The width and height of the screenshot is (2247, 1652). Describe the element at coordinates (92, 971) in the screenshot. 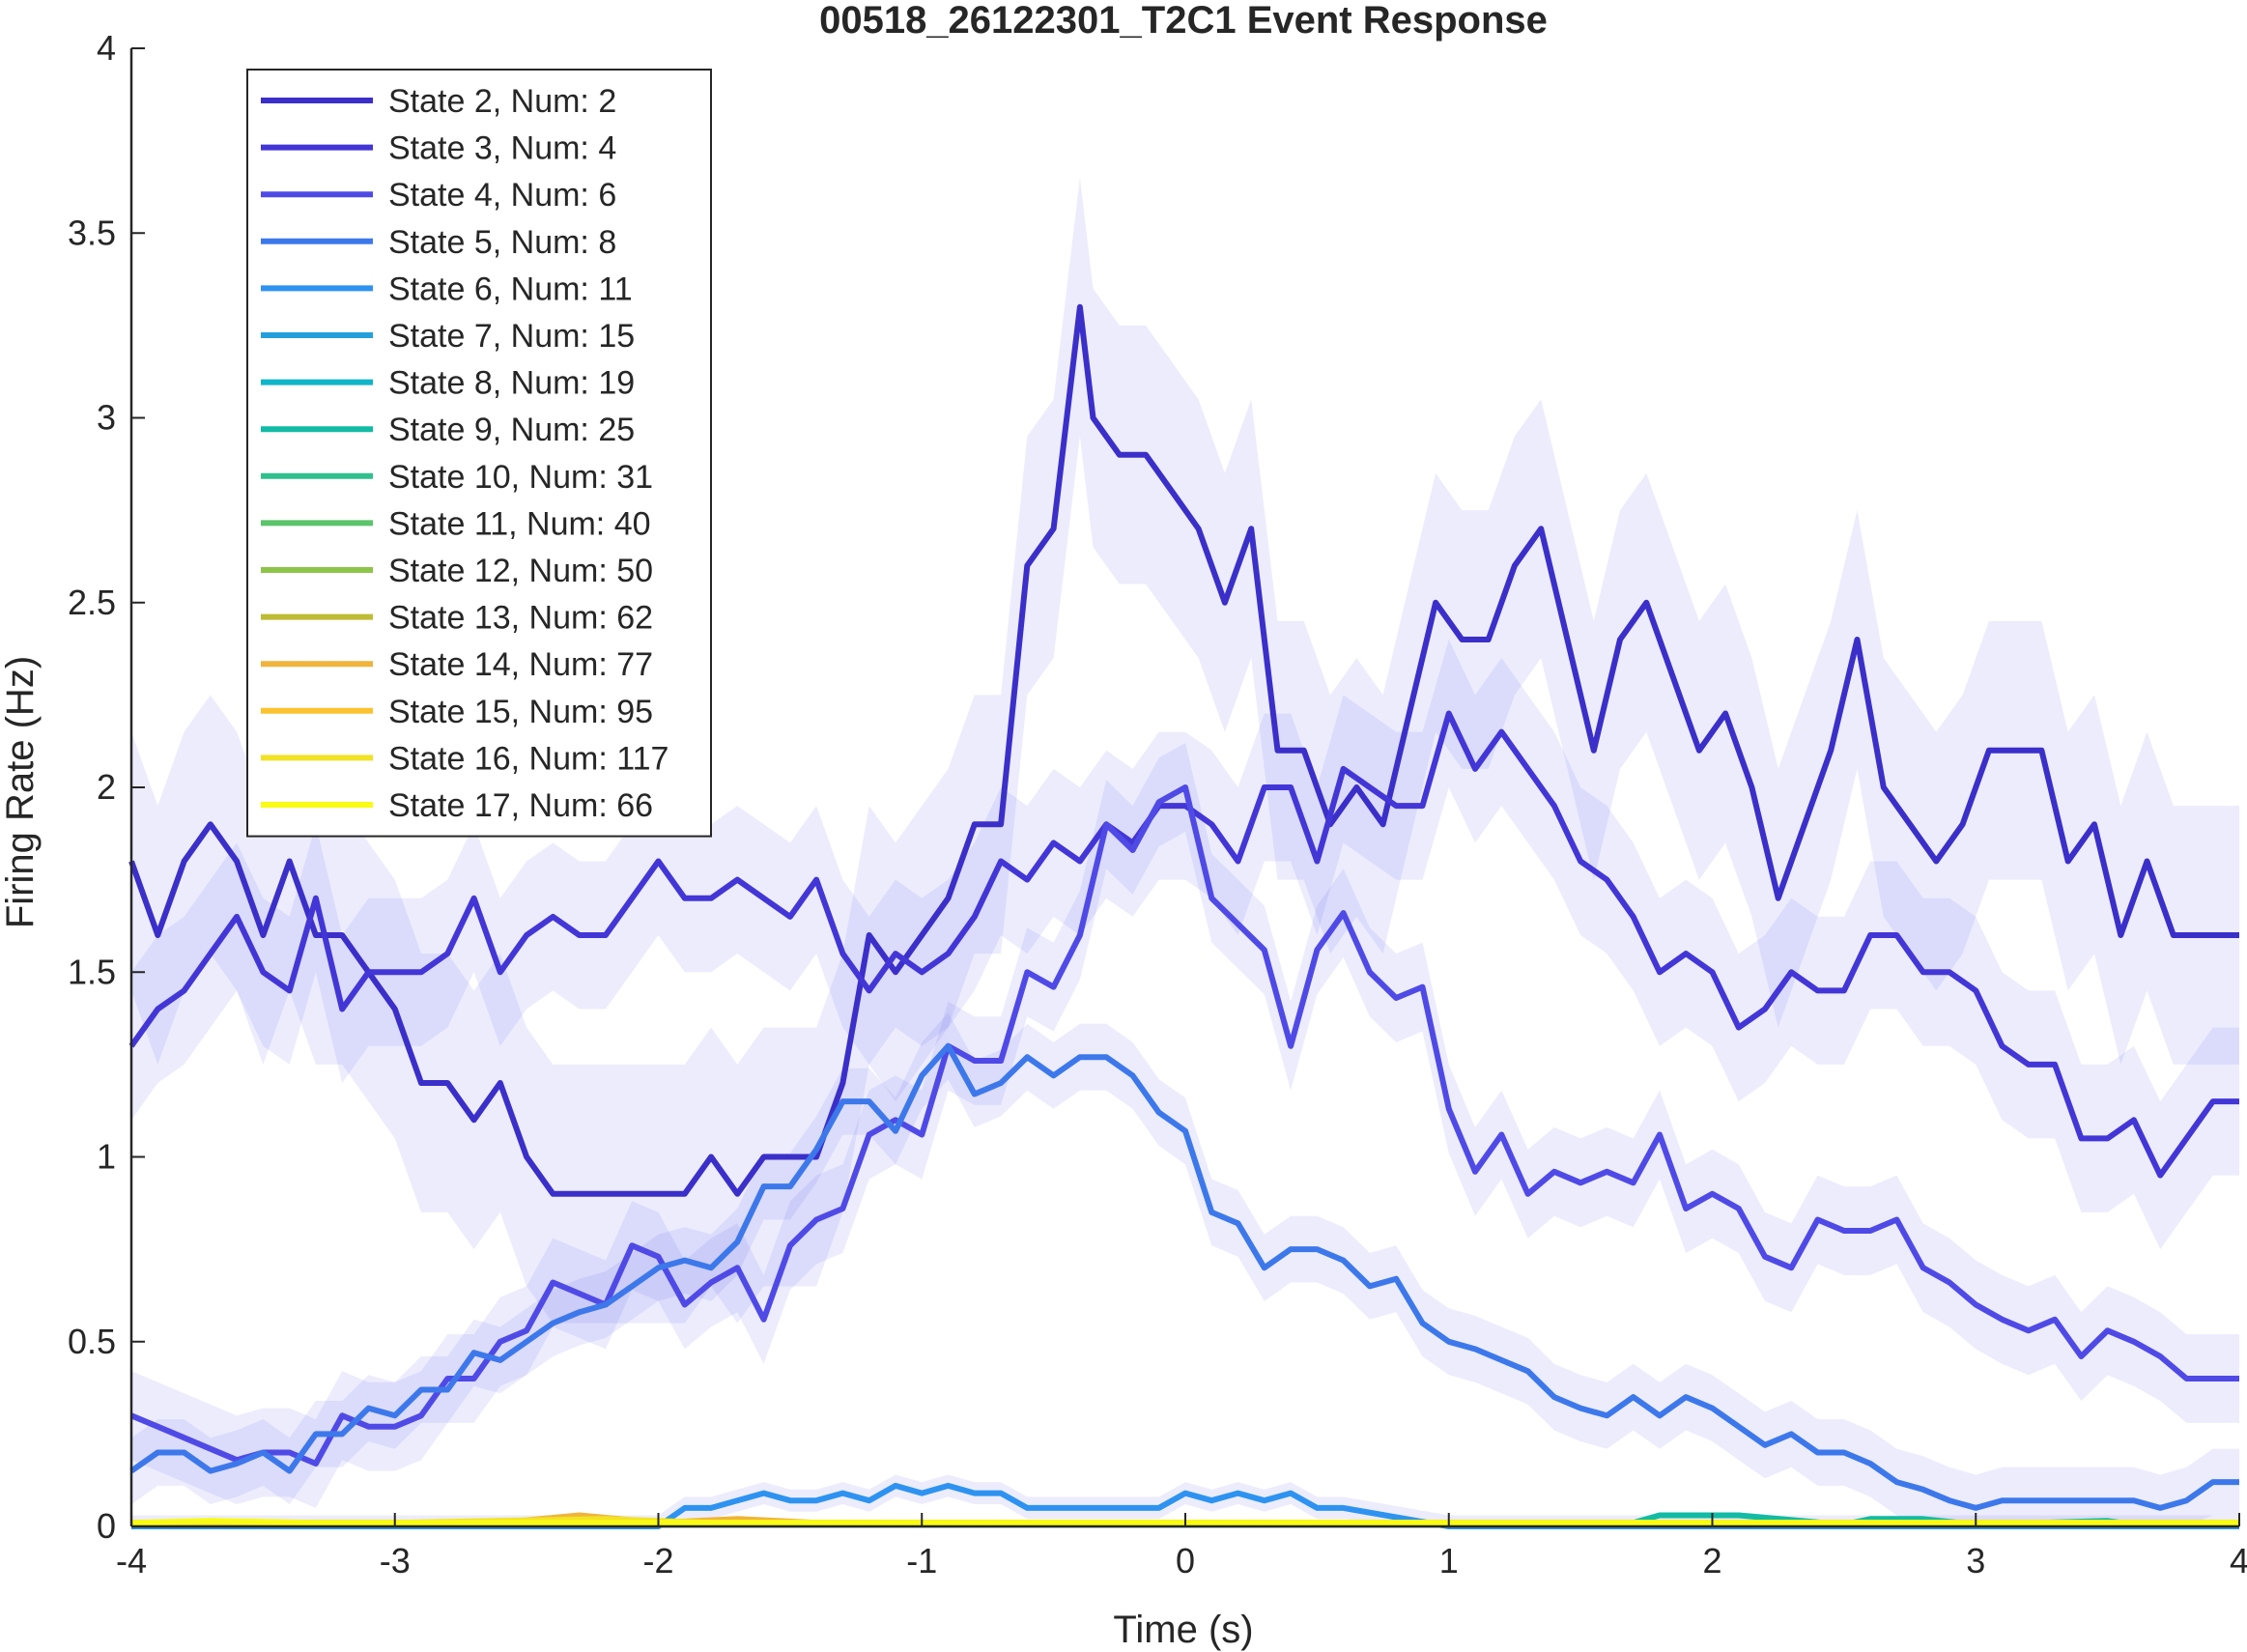

I see `y-tick-label: 1.5` at that location.